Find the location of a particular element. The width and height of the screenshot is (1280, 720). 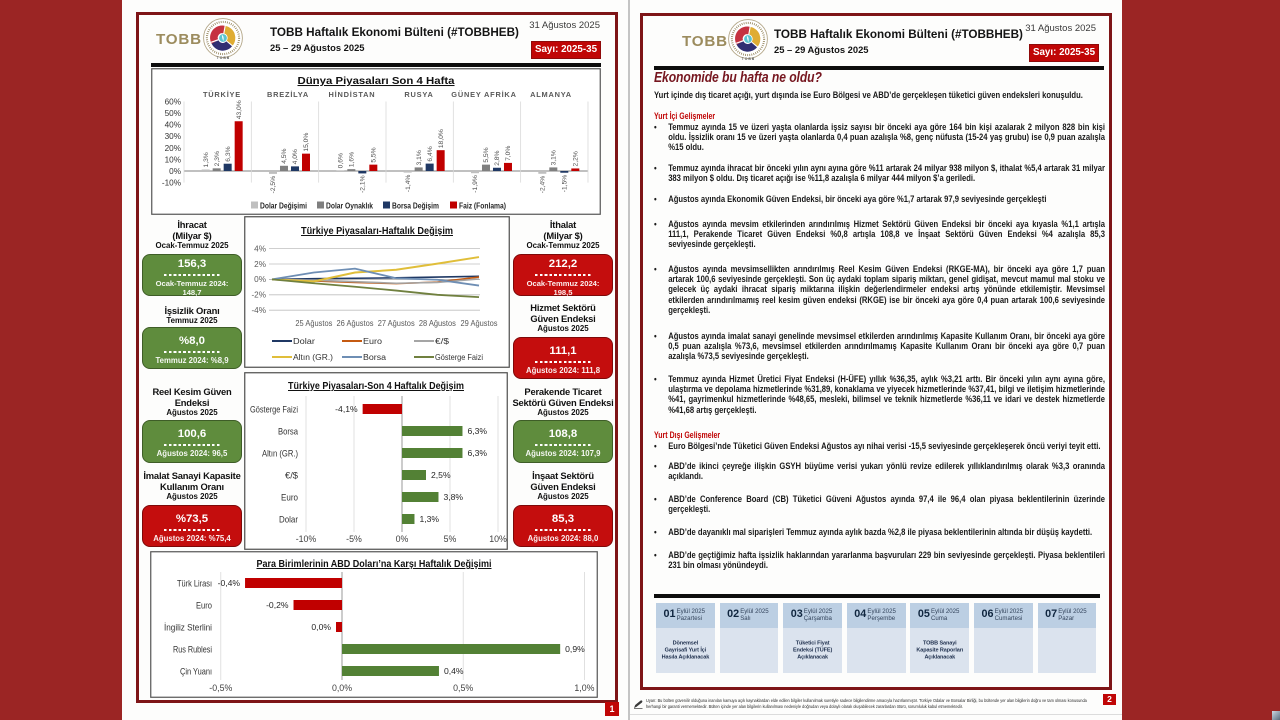

svg-text: 1,0% is located at coordinates (584, 688).